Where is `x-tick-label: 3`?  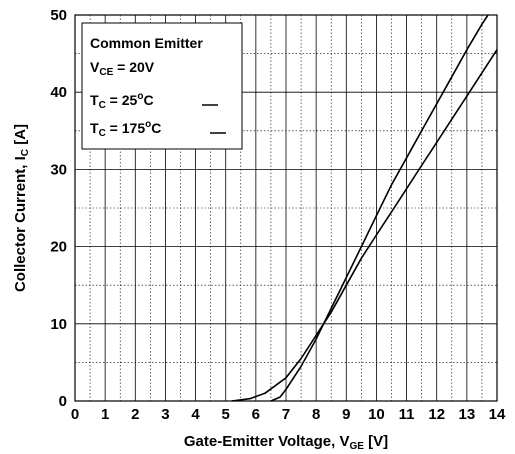 x-tick-label: 3 is located at coordinates (165, 414).